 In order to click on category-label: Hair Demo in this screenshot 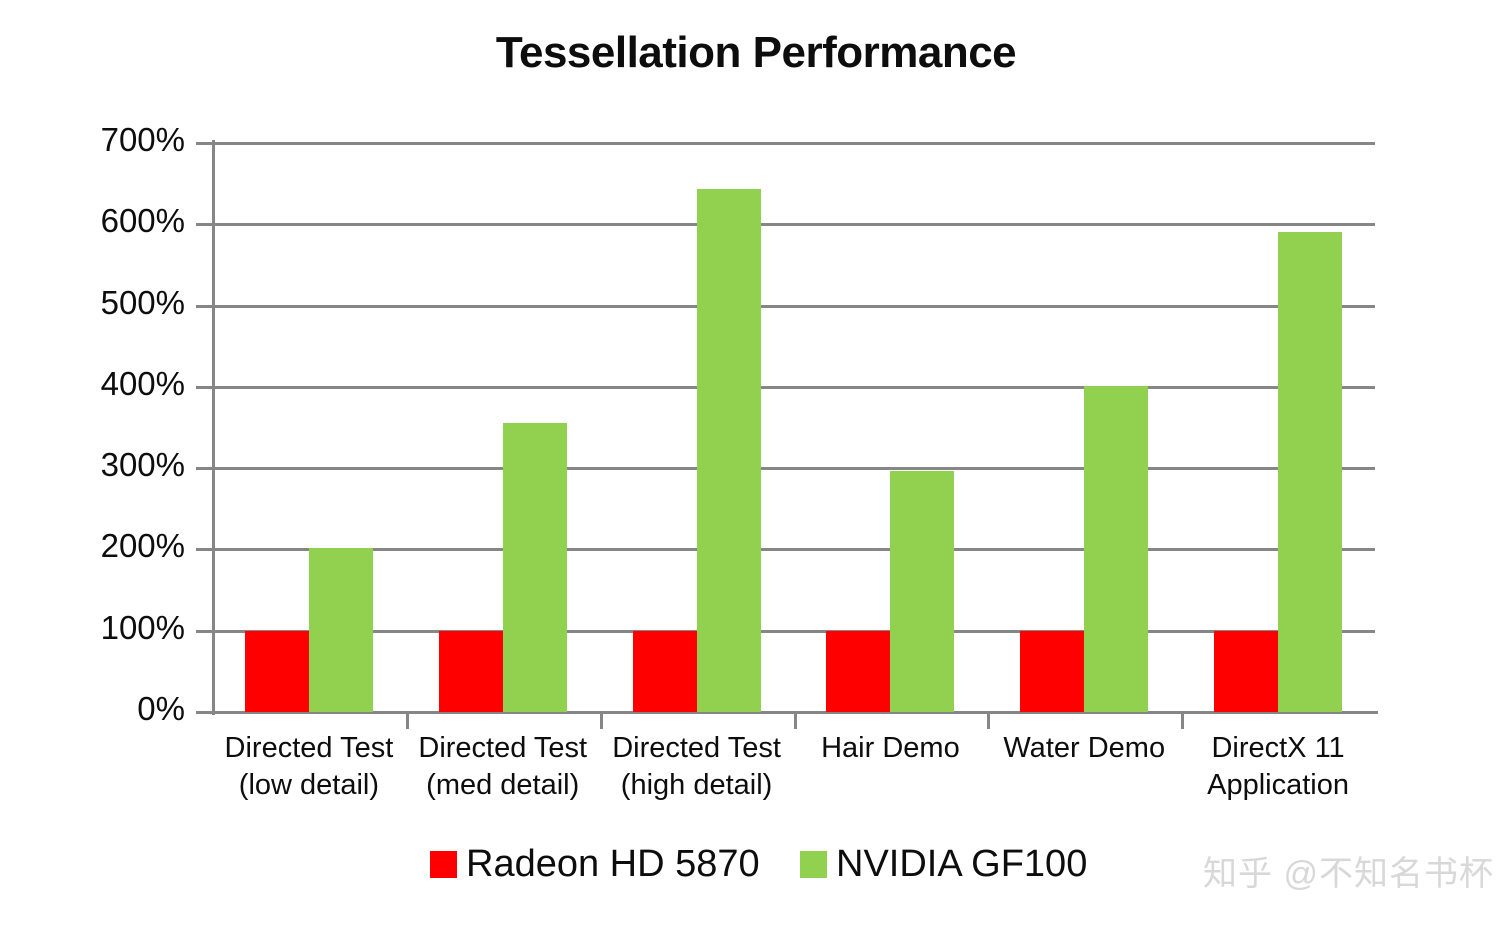, I will do `click(891, 748)`.